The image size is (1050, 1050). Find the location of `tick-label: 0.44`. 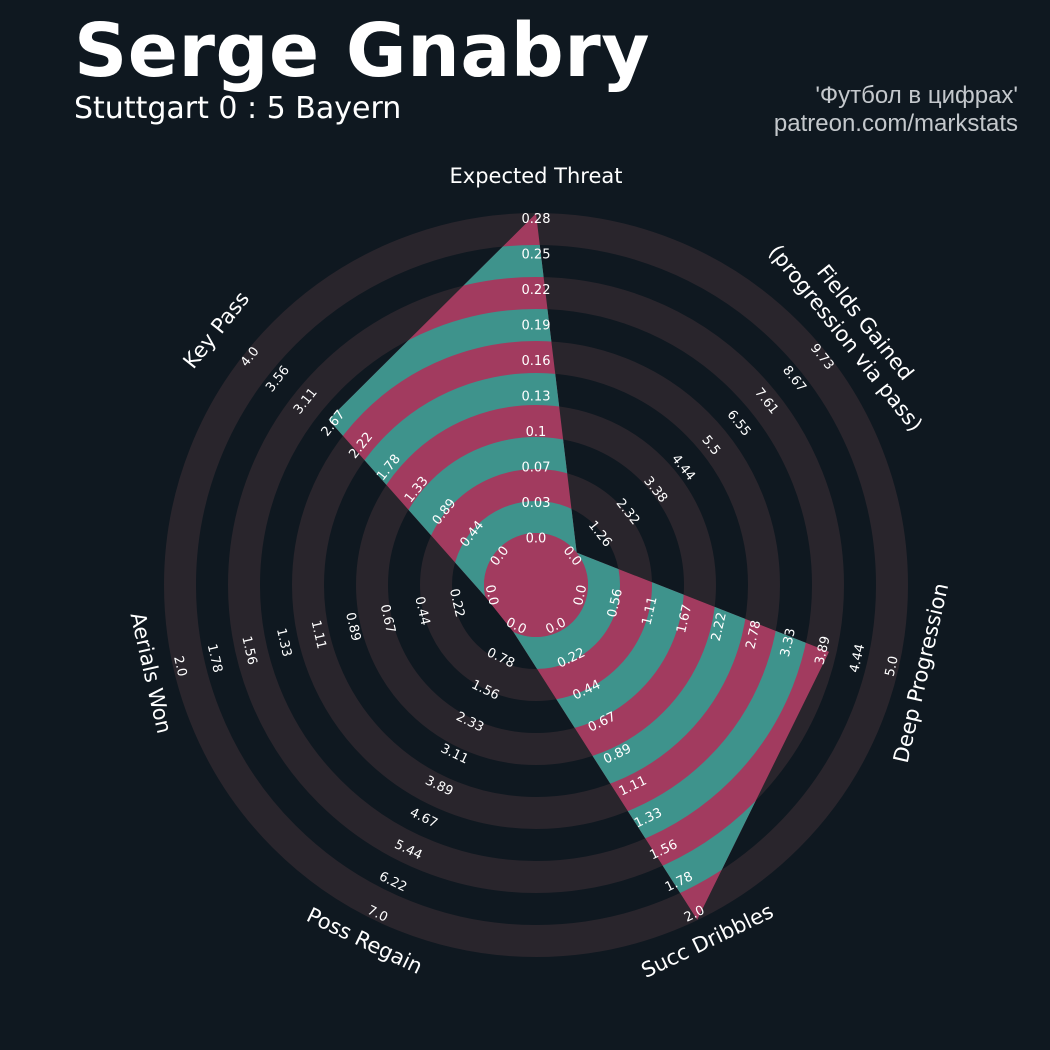

tick-label: 0.44 is located at coordinates (421, 611).